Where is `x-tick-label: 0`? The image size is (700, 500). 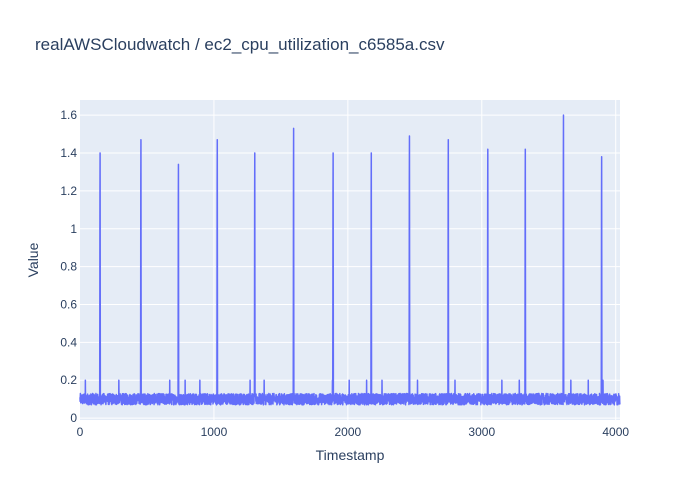
x-tick-label: 0 is located at coordinates (80, 432).